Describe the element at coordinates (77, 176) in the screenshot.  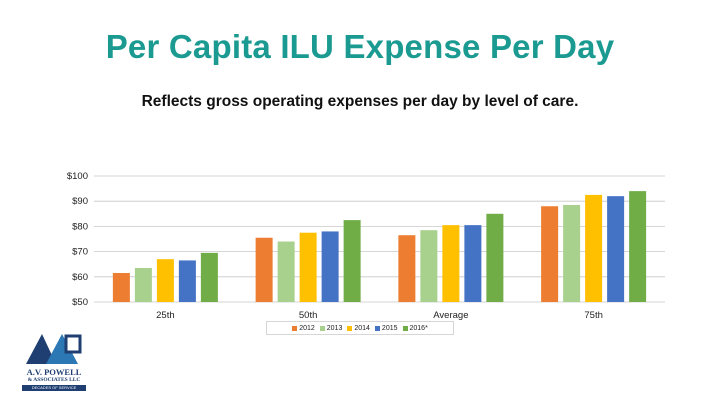
I see `y-tick-label: $100` at that location.